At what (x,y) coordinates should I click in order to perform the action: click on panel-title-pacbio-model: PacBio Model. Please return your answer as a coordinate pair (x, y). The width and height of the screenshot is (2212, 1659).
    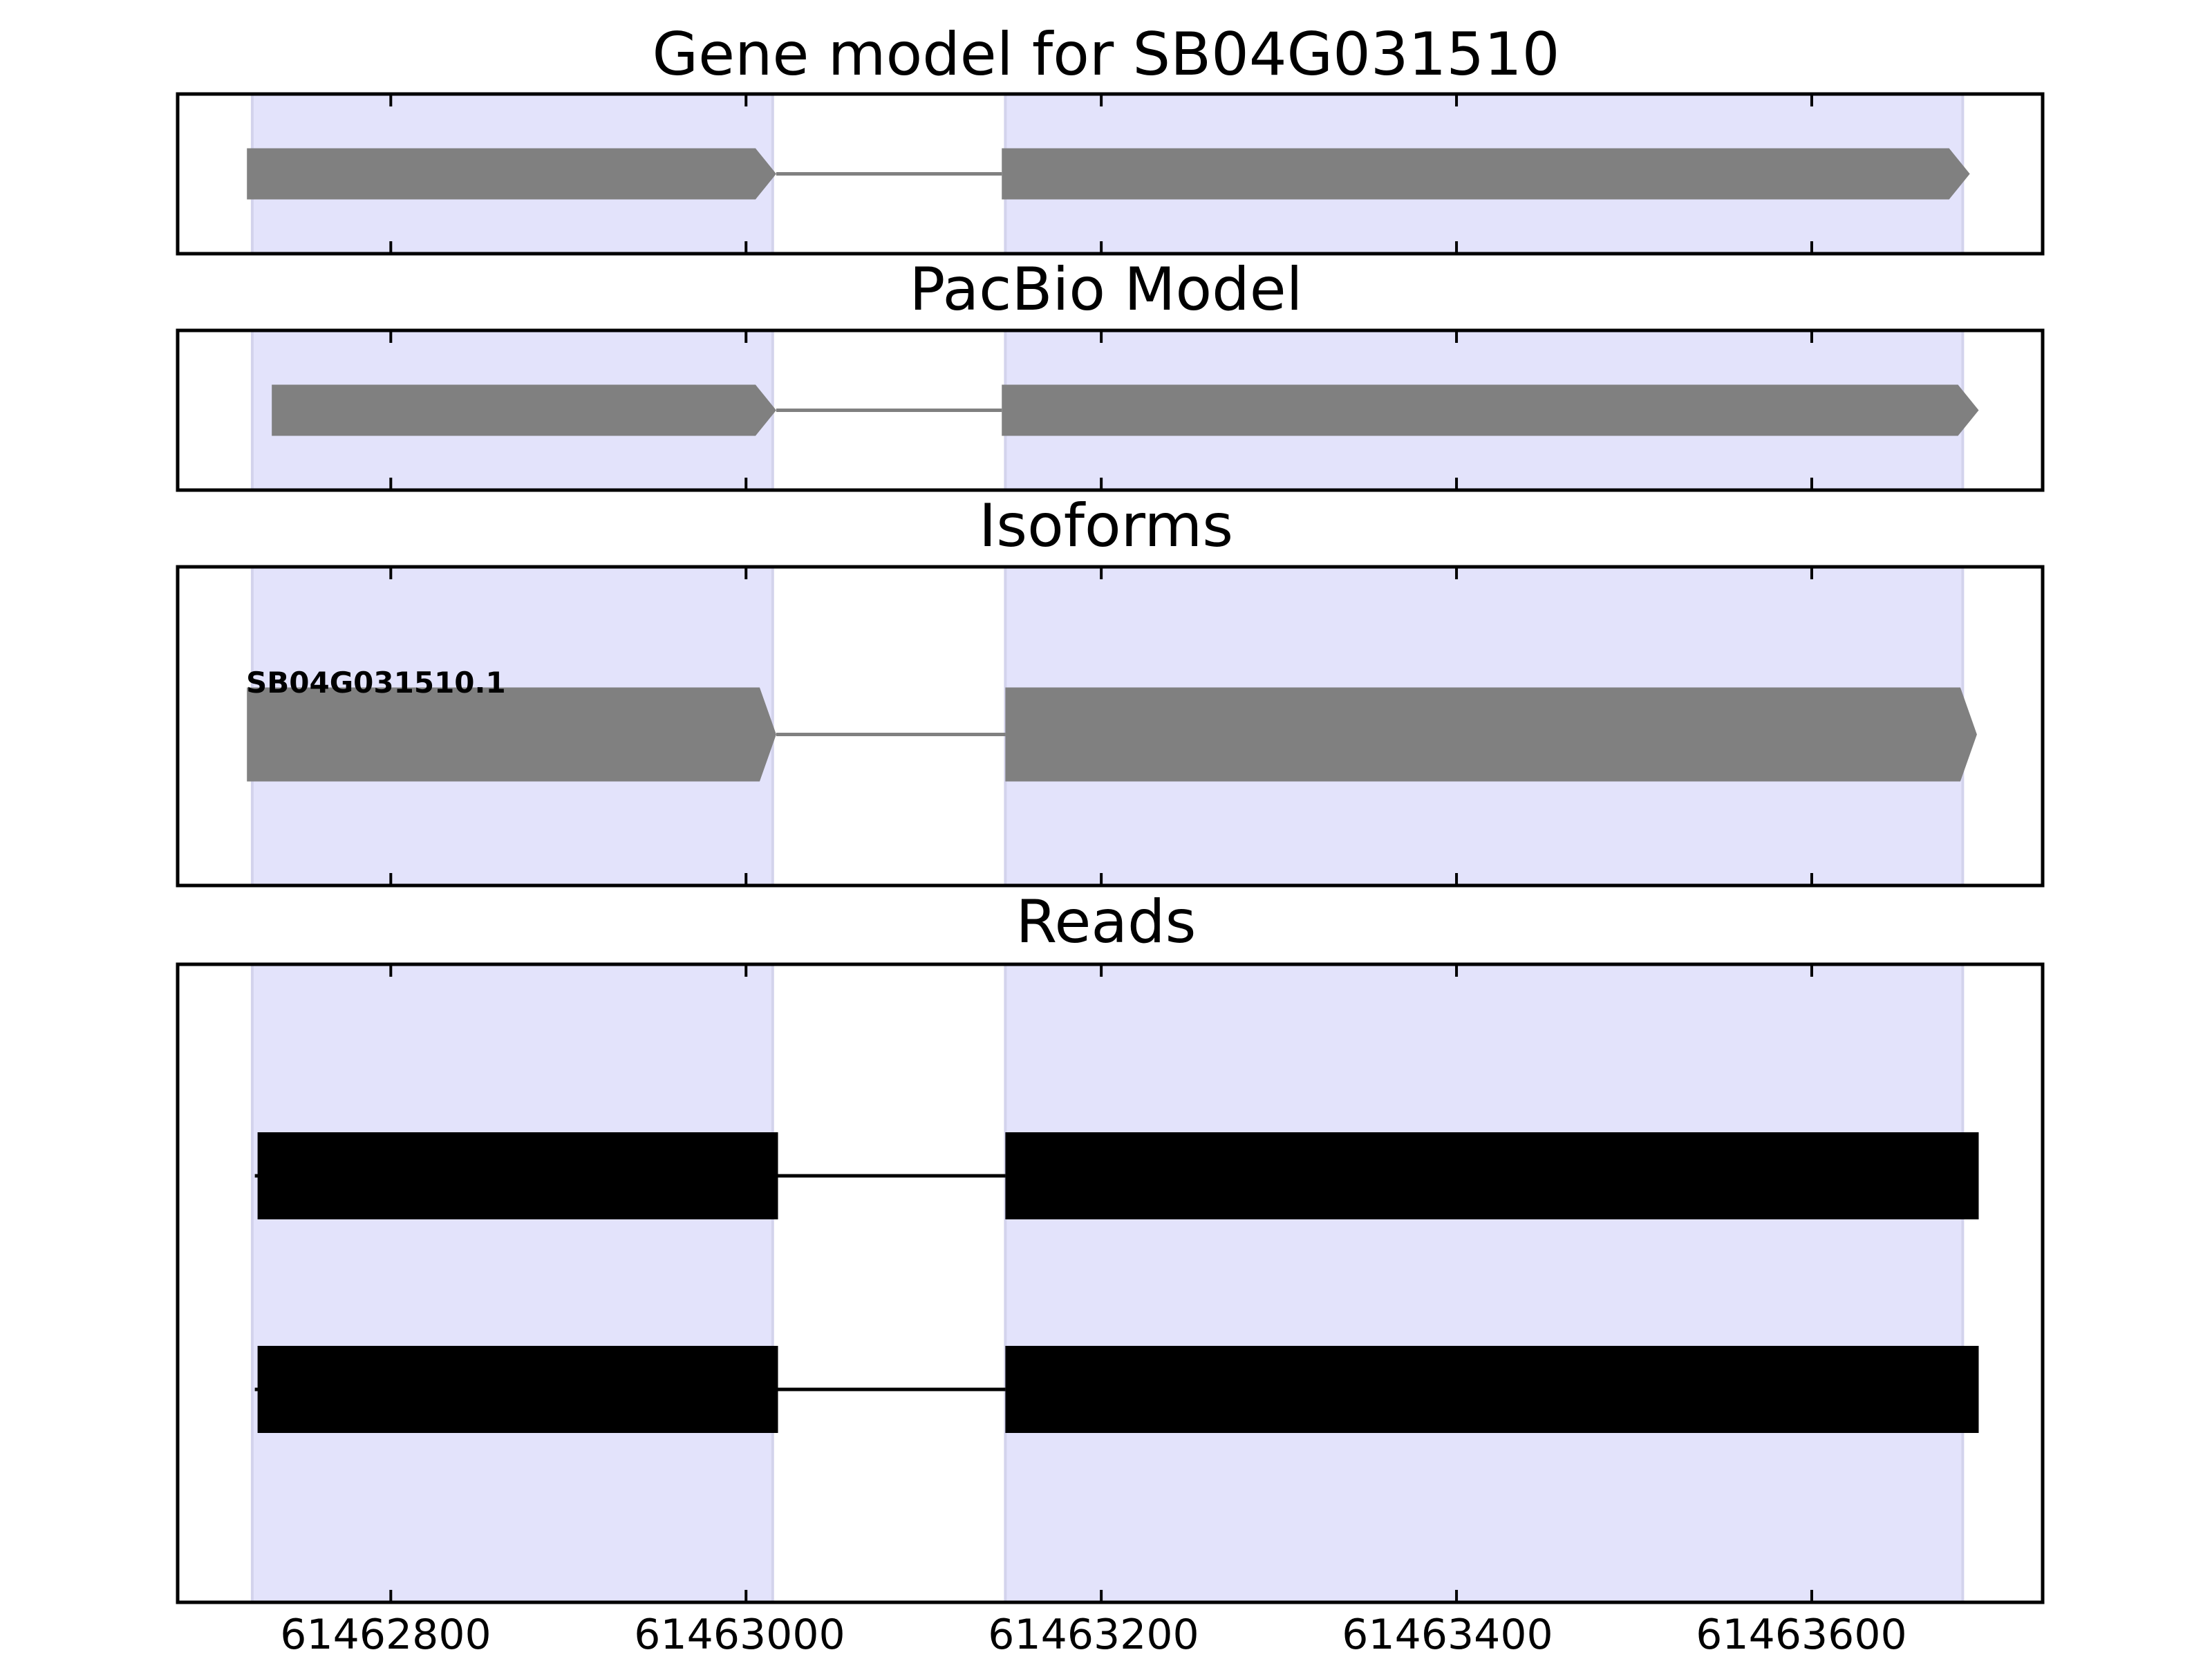
    Looking at the image, I should click on (1105, 289).